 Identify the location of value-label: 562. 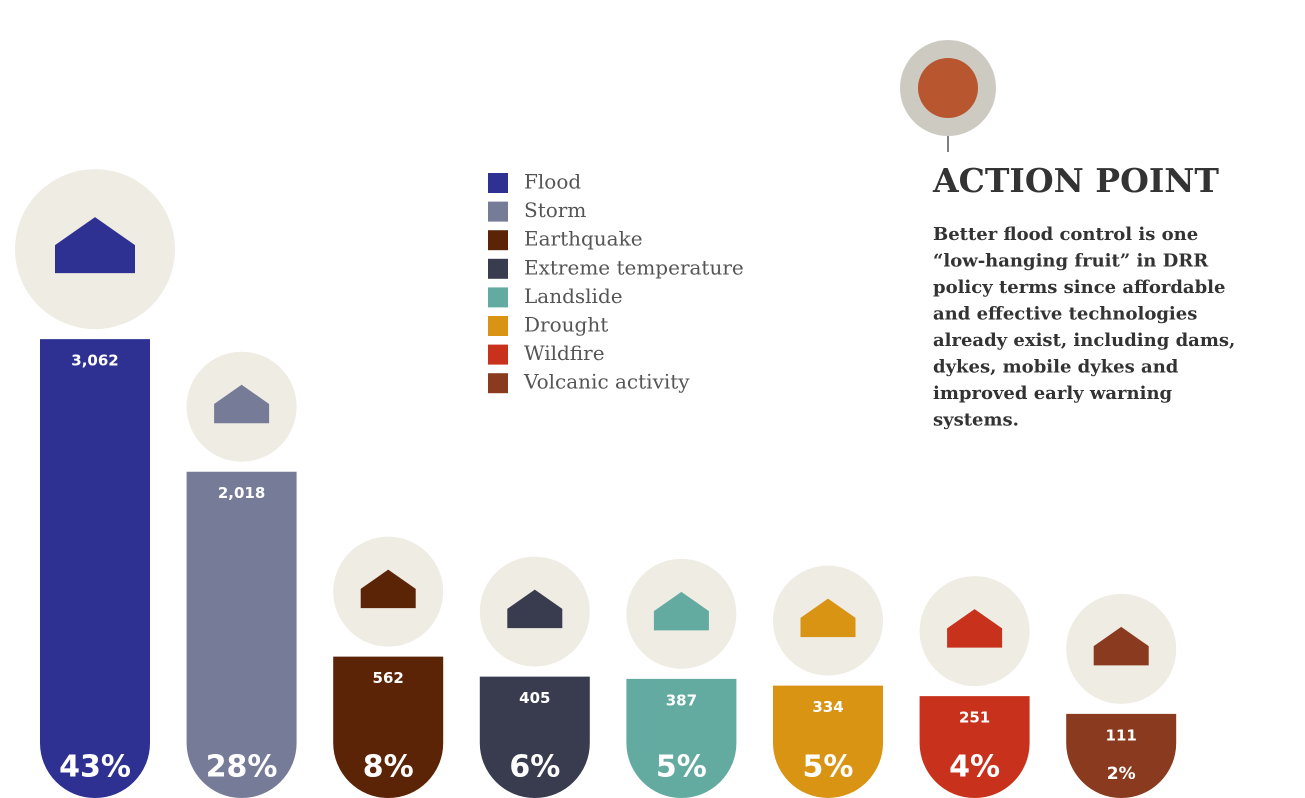
(388, 678).